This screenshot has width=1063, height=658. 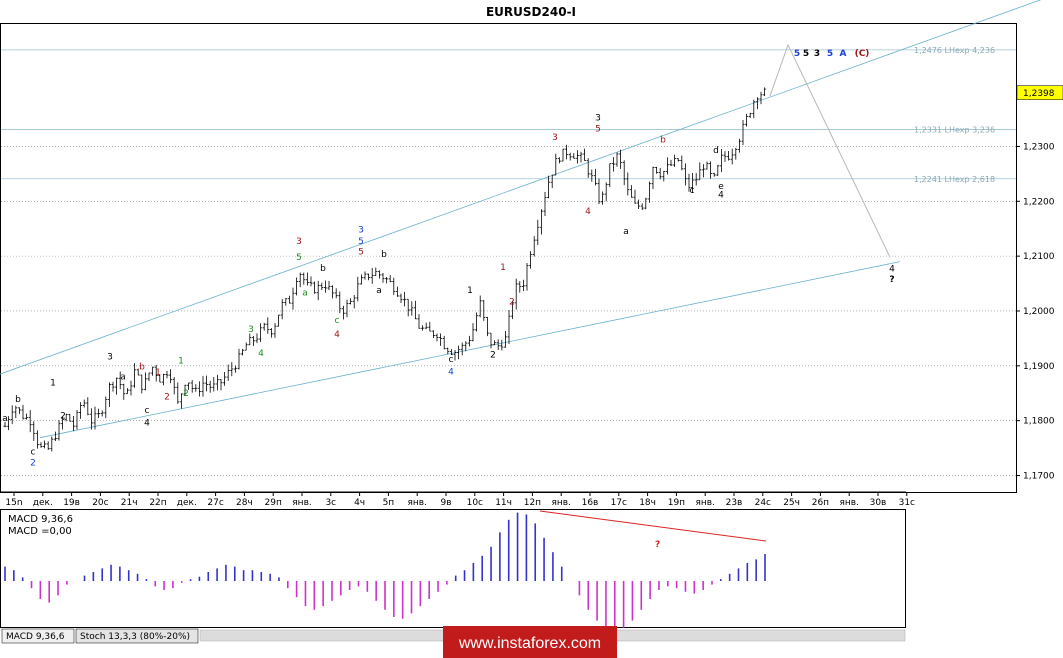 I want to click on wave-label: 3, so click(x=110, y=357).